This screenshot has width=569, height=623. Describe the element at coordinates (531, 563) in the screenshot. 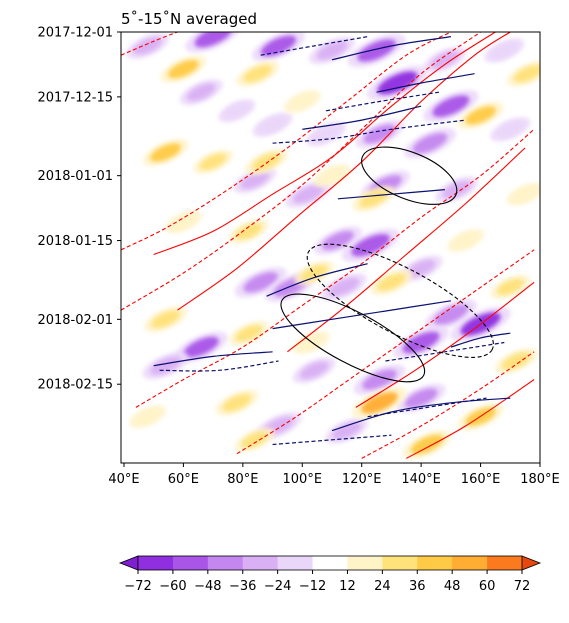

I see `colorbar-over-arrow` at that location.